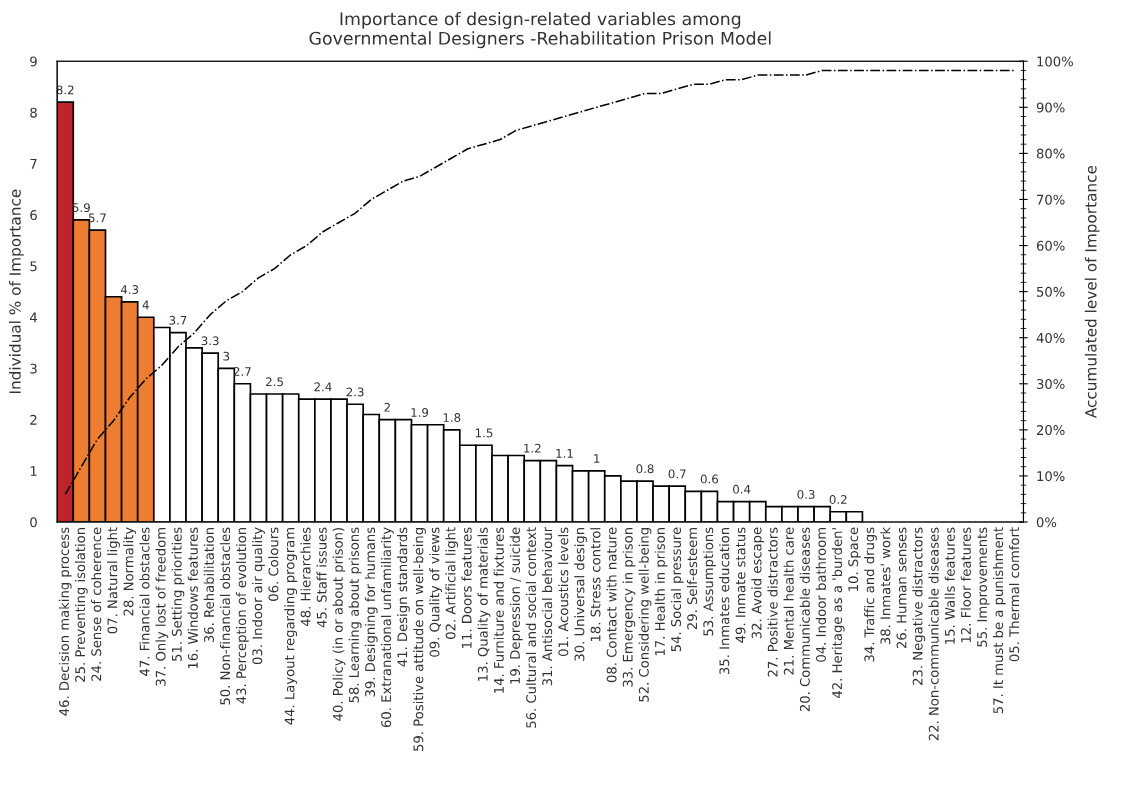 This screenshot has width=1121, height=785. What do you see at coordinates (403, 597) in the screenshot?
I see `x-tick-label: 41. Design standards` at bounding box center [403, 597].